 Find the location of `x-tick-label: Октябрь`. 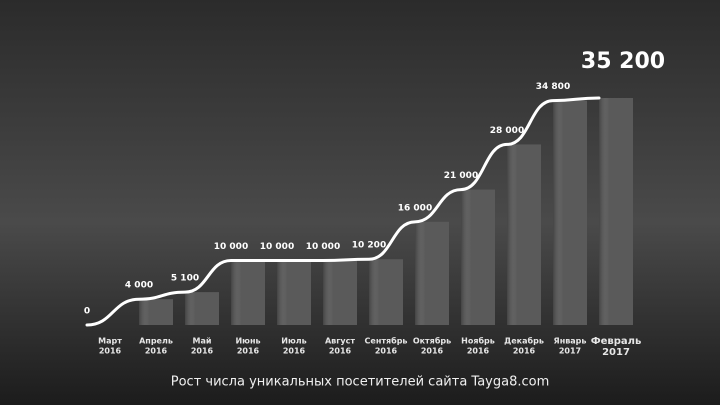

x-tick-label: Октябрь is located at coordinates (432, 341).